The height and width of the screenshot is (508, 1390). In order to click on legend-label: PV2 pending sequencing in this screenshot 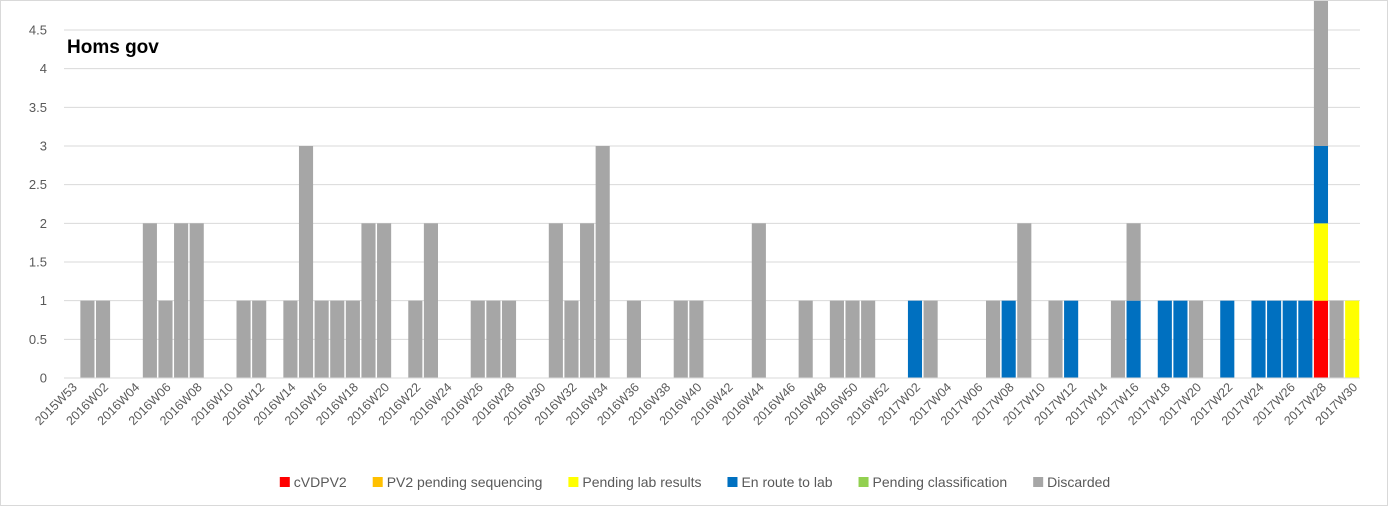, I will do `click(465, 482)`.